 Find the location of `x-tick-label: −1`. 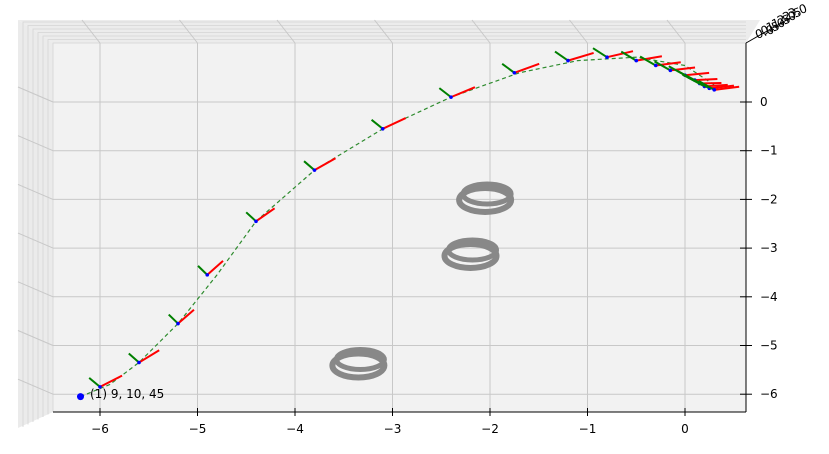

x-tick-label: −1 is located at coordinates (588, 429).